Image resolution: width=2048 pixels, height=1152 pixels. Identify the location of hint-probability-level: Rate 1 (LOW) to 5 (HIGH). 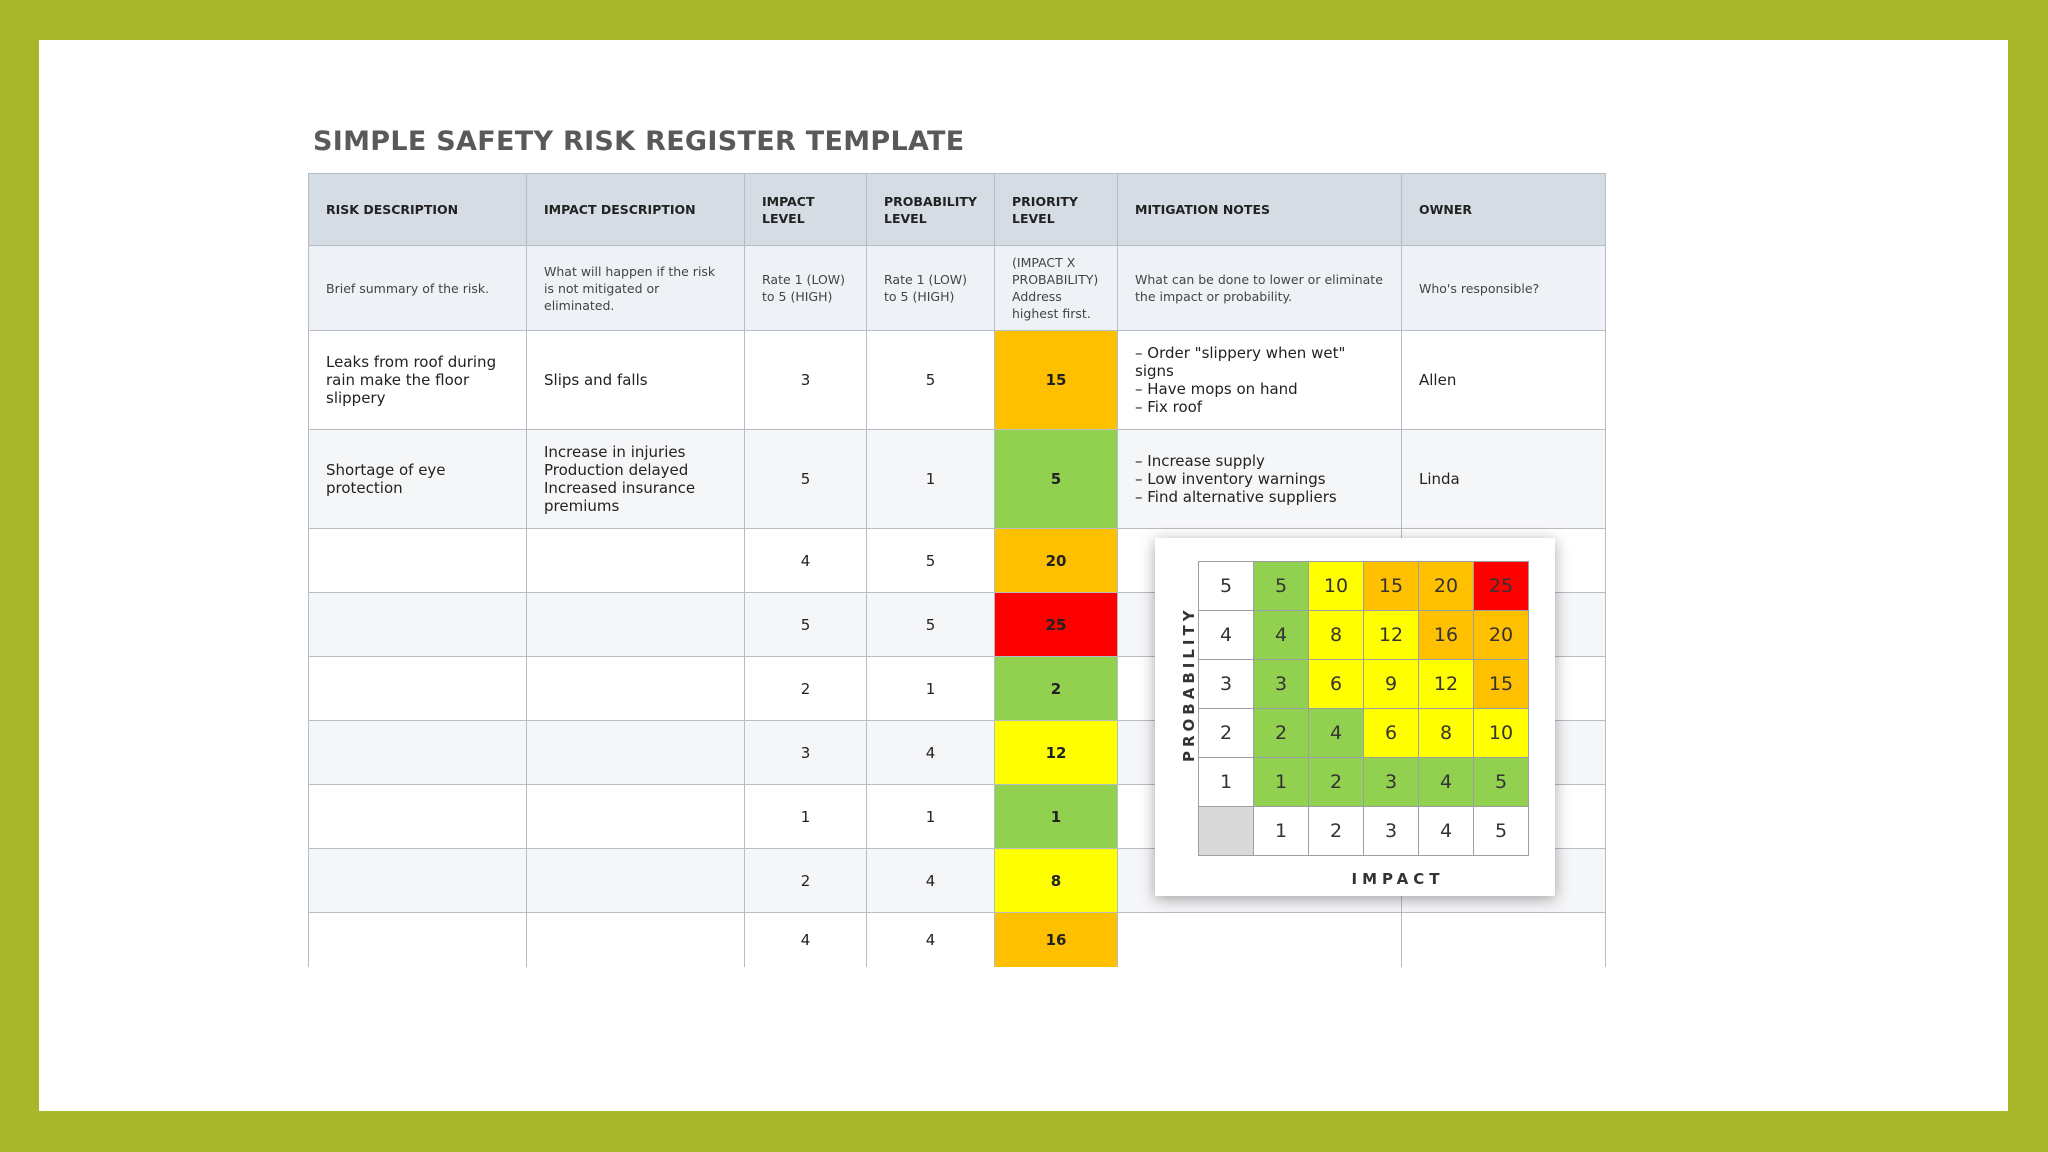
(930, 288).